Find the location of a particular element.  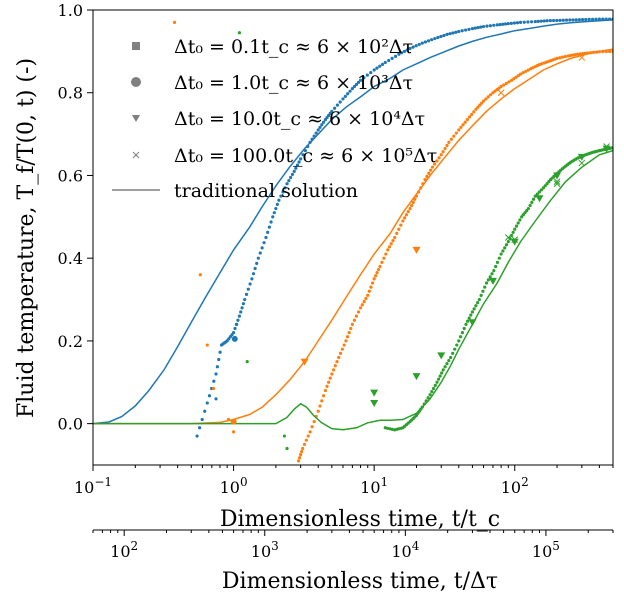

y-axis: 1.0 0.8 0.6 0.4 0.2 0.0 is located at coordinates (75, 217).